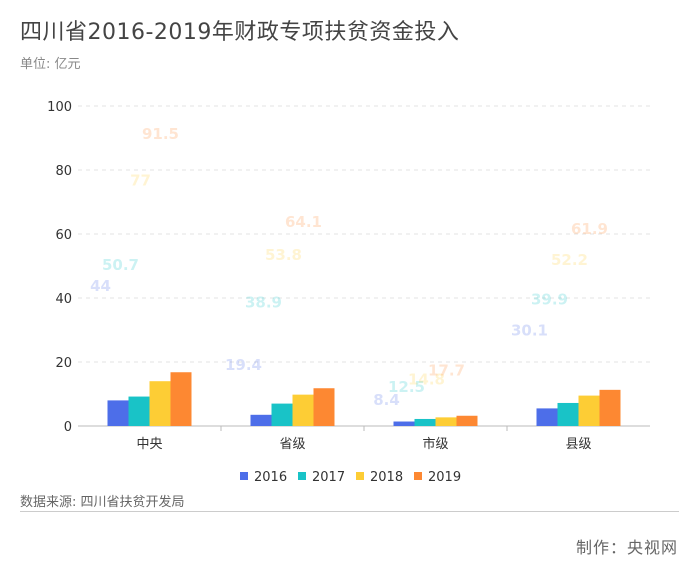 The height and width of the screenshot is (576, 700). What do you see at coordinates (529, 331) in the screenshot?
I see `data-label: 30.1` at bounding box center [529, 331].